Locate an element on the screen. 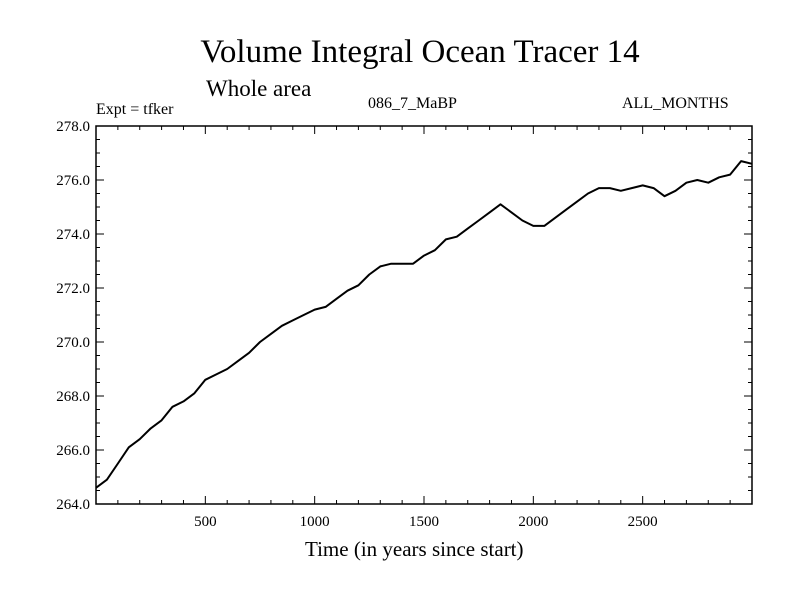 The image size is (800, 600). x-tick-label: 500 is located at coordinates (205, 522).